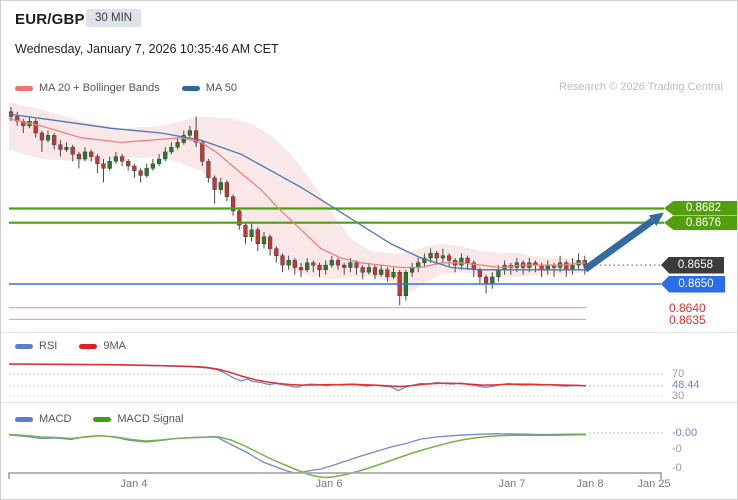  Describe the element at coordinates (48, 346) in the screenshot. I see `rsi-label: RSI` at that location.